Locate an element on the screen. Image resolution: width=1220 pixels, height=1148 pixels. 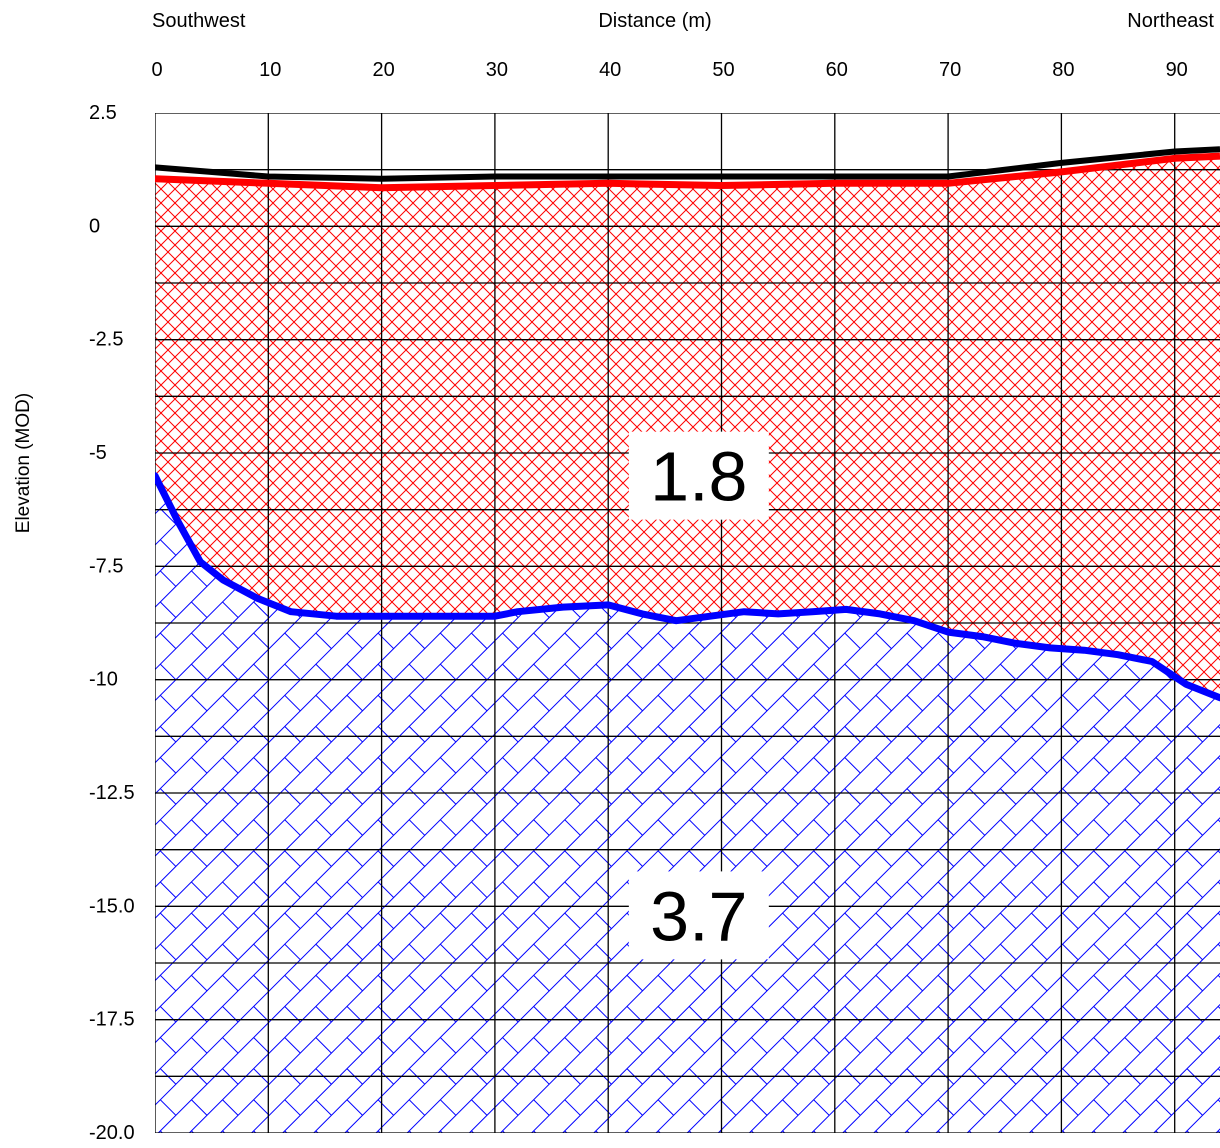
unit-label-1.8: 1.8 is located at coordinates (698, 477).